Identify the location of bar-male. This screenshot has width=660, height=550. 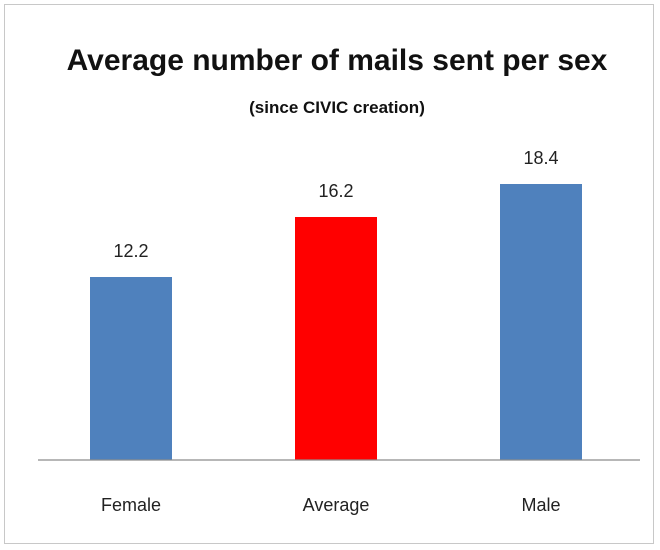
(541, 322).